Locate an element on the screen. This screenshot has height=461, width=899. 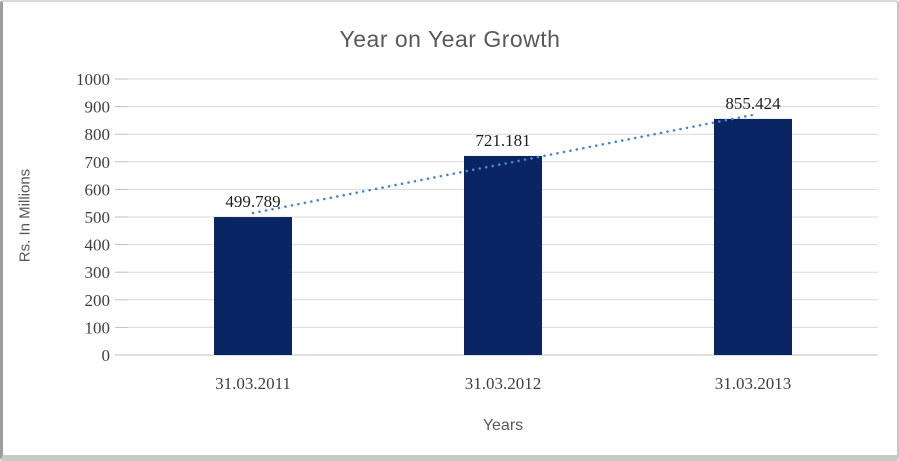
y-tick-label: 900 is located at coordinates (98, 107).